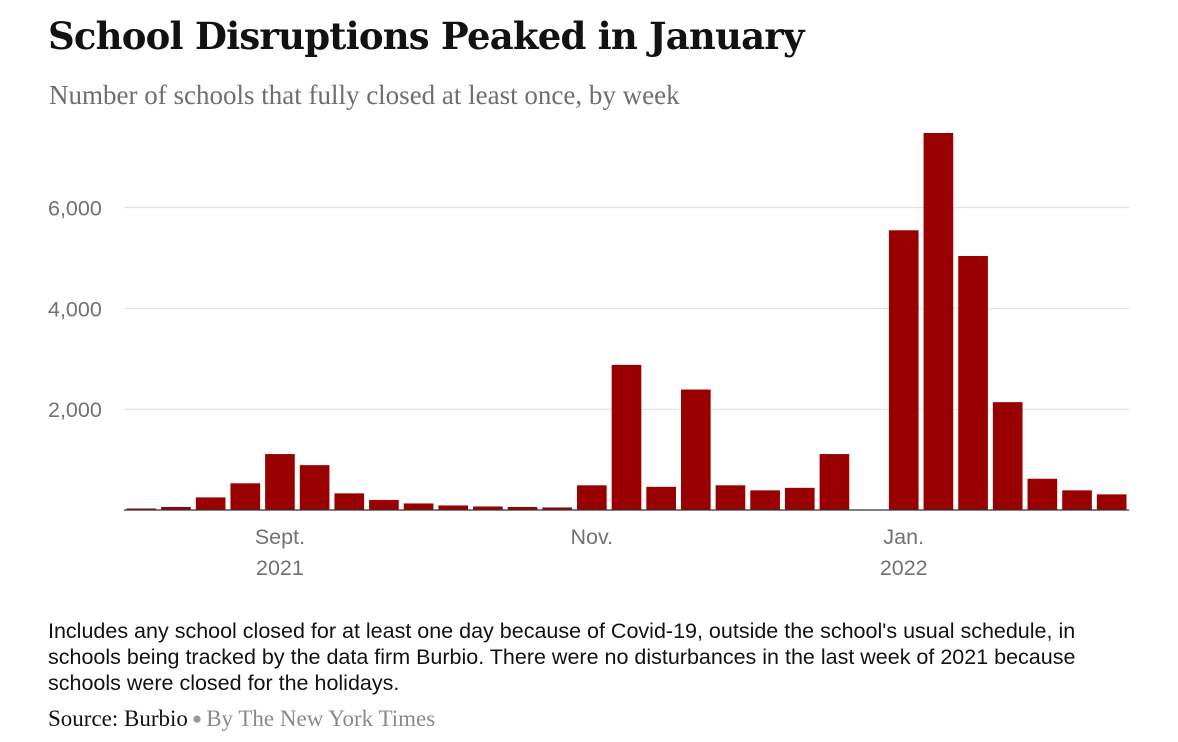  I want to click on source-line: Source: Burbio ● By The New York Times, so click(241, 719).